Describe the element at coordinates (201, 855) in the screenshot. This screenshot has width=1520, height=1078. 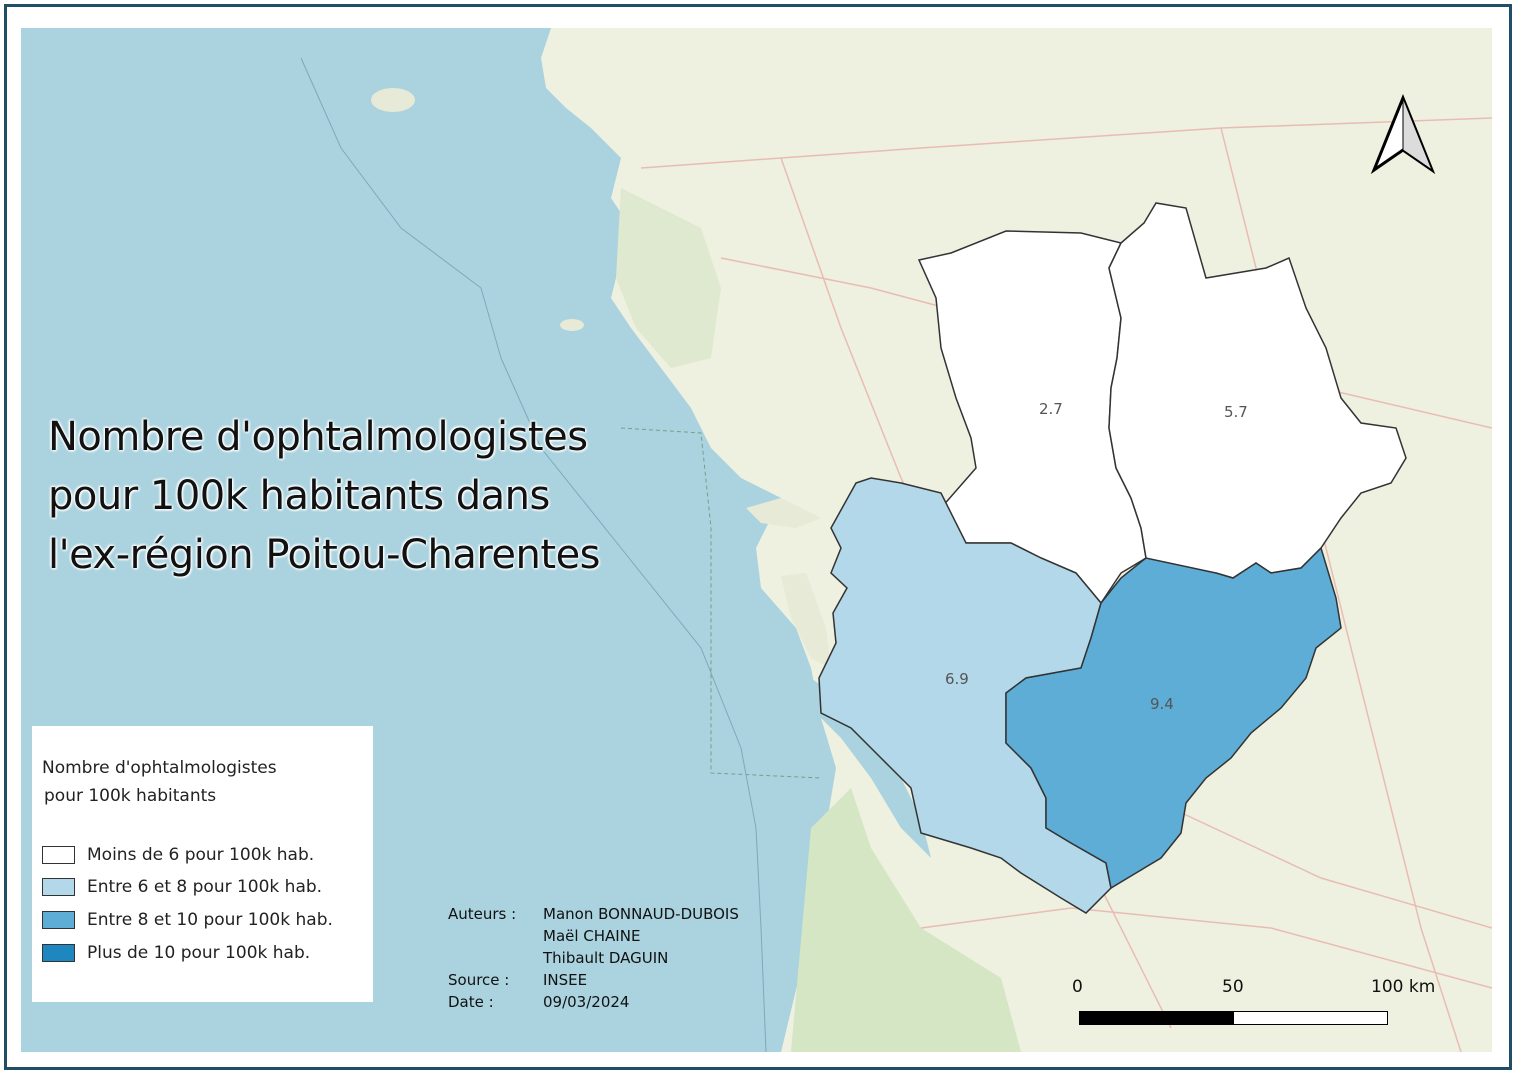
I see `legend-label-low: Moins de 6 pour 100k hab.` at that location.